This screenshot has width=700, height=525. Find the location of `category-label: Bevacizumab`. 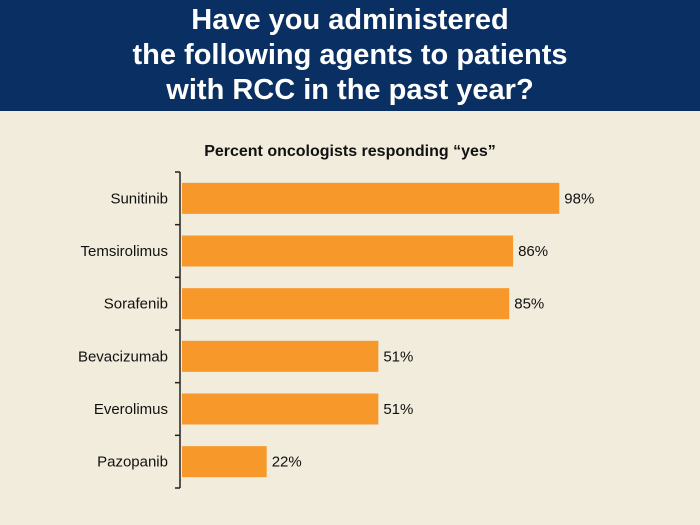

category-label: Bevacizumab is located at coordinates (123, 356).